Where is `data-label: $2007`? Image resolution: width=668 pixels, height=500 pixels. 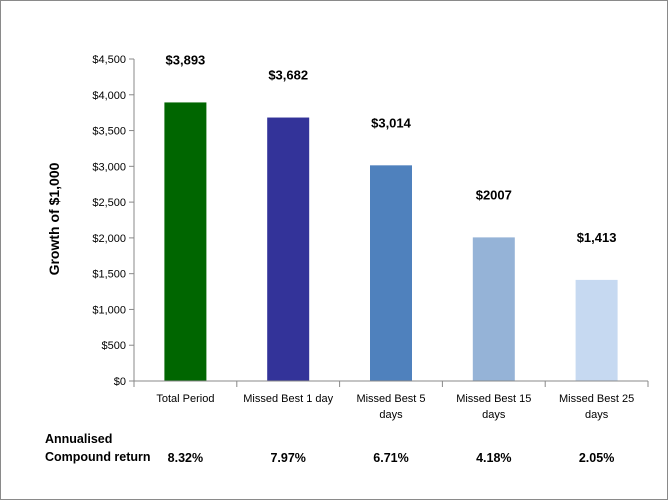
data-label: $2007 is located at coordinates (494, 194).